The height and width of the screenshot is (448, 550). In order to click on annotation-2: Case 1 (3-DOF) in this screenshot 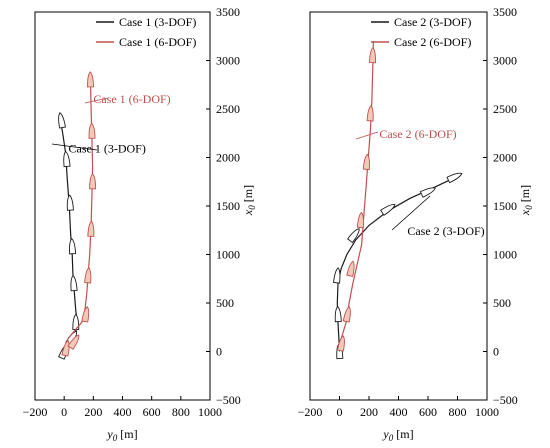, I will do `click(107, 149)`.